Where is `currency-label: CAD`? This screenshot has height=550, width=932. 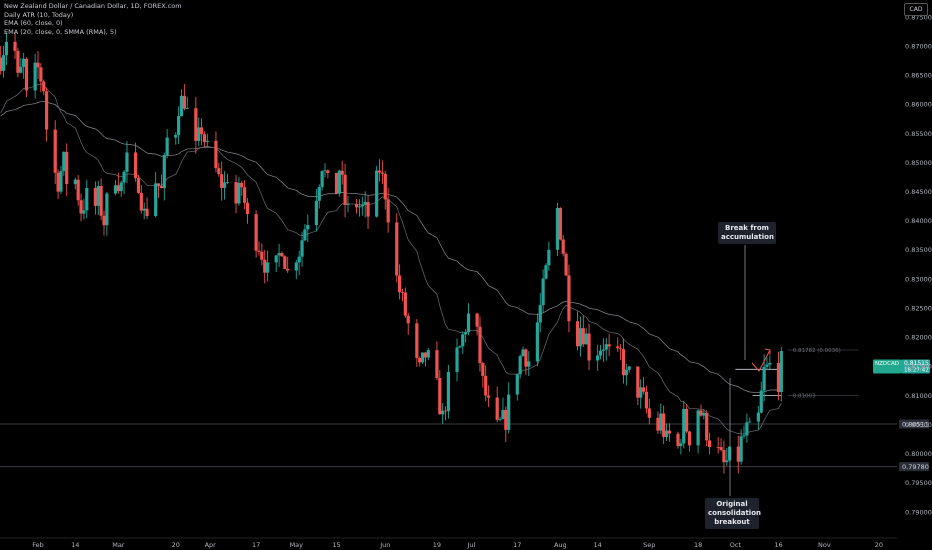 currency-label: CAD is located at coordinates (916, 9).